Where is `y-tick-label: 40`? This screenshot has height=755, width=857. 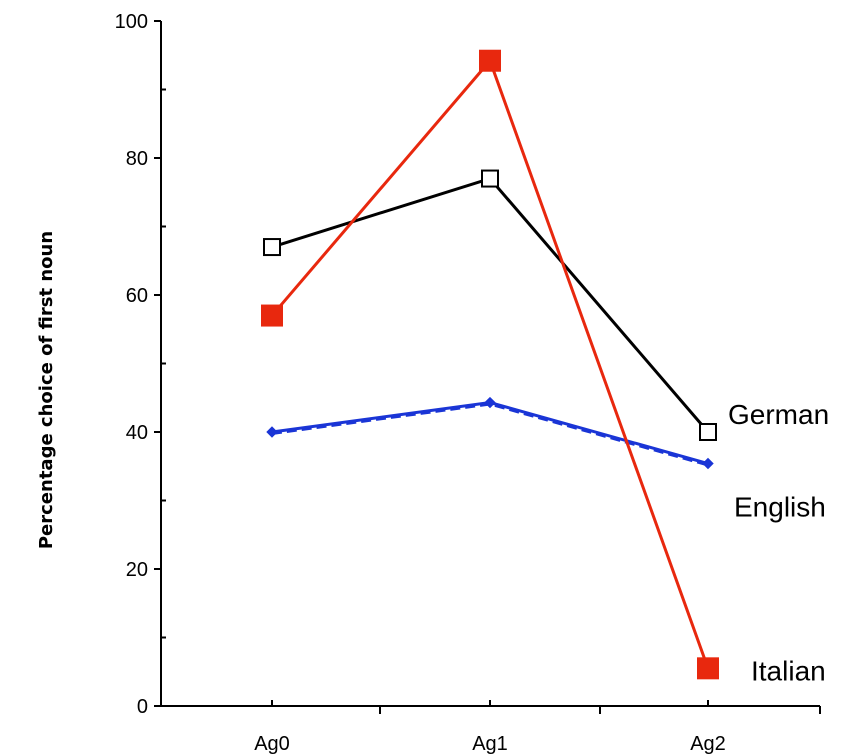
y-tick-label: 40 is located at coordinates (137, 433).